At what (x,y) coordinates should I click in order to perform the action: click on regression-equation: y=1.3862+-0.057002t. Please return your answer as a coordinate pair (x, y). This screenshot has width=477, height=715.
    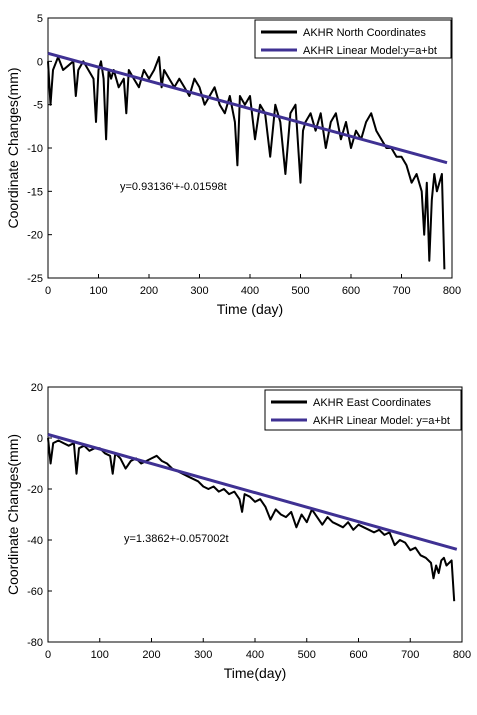
    Looking at the image, I should click on (176, 539).